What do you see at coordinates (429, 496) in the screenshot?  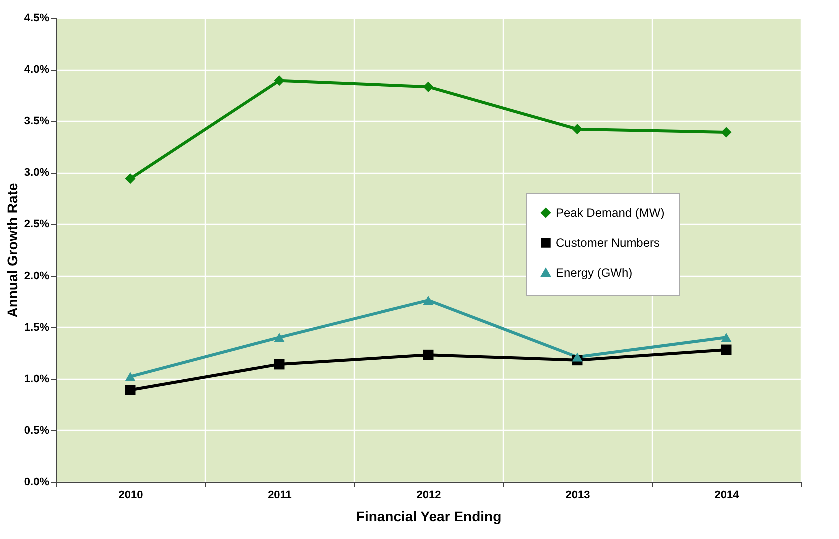 I see `x-tick-label: 2012` at bounding box center [429, 496].